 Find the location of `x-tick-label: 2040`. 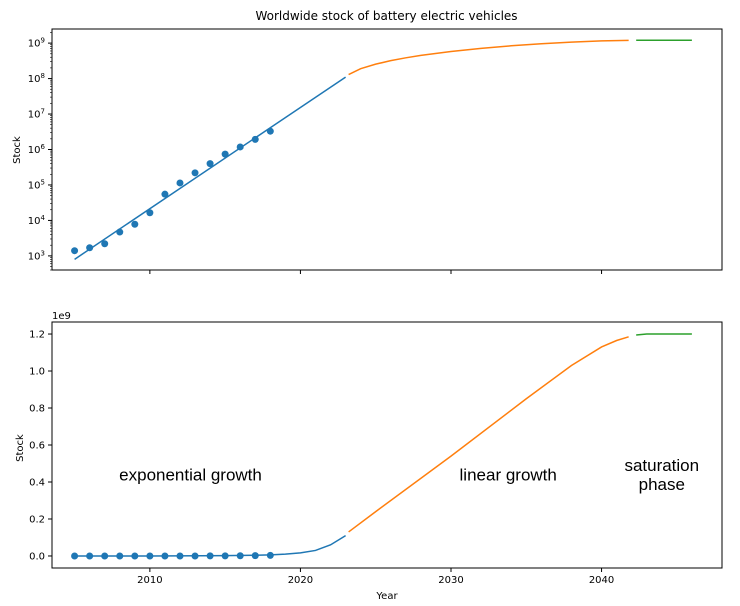

x-tick-label: 2040 is located at coordinates (601, 580).